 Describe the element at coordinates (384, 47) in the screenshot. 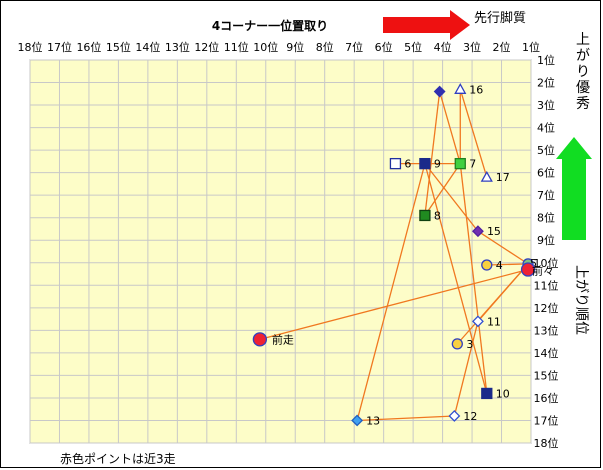

I see `x-tick-label: 6位` at that location.